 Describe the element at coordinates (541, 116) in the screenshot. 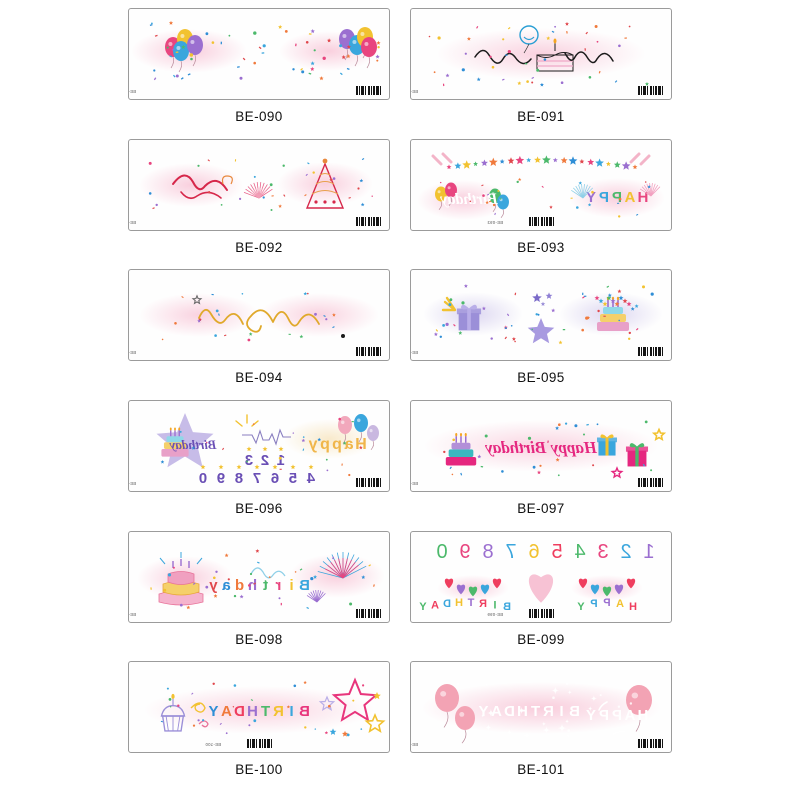

I see `product-caption: BE-091` at that location.